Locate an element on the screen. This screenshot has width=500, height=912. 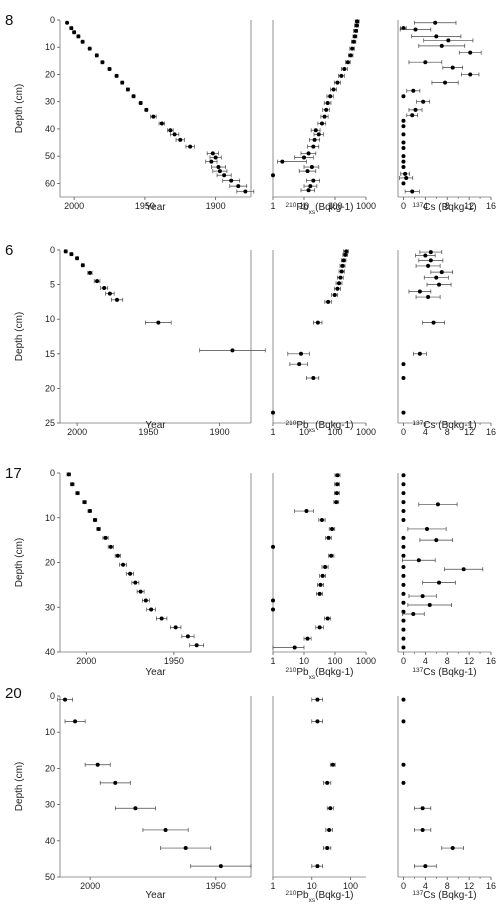
depth-tick-label: 20 is located at coordinates (50, 768).